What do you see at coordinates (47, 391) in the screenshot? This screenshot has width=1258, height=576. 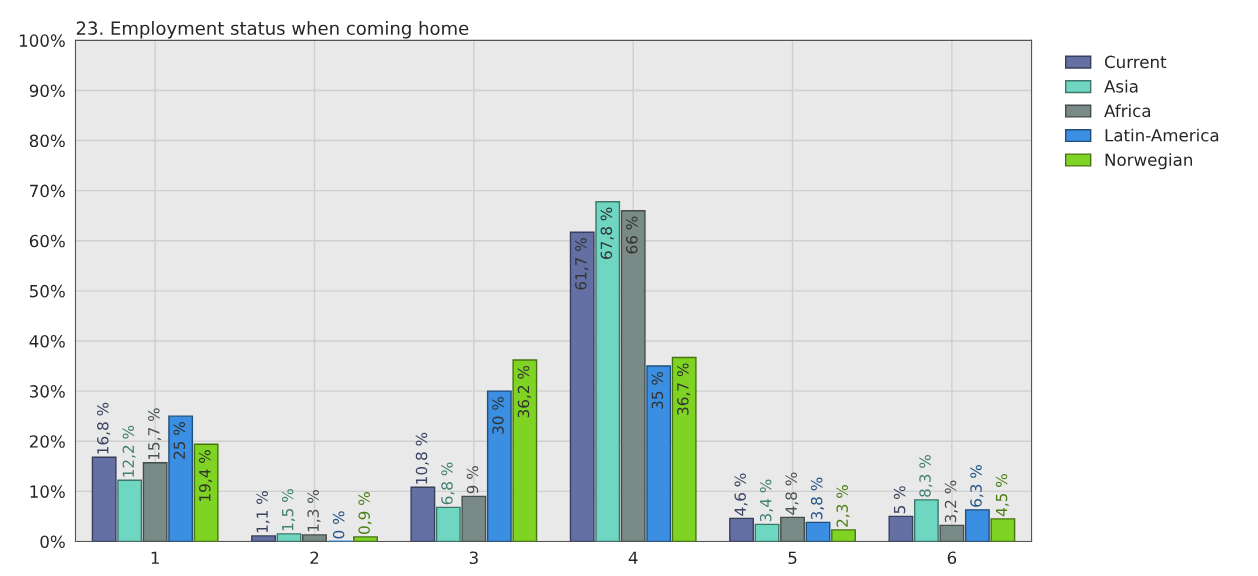 I see `y-tick-label: 30%` at bounding box center [47, 391].